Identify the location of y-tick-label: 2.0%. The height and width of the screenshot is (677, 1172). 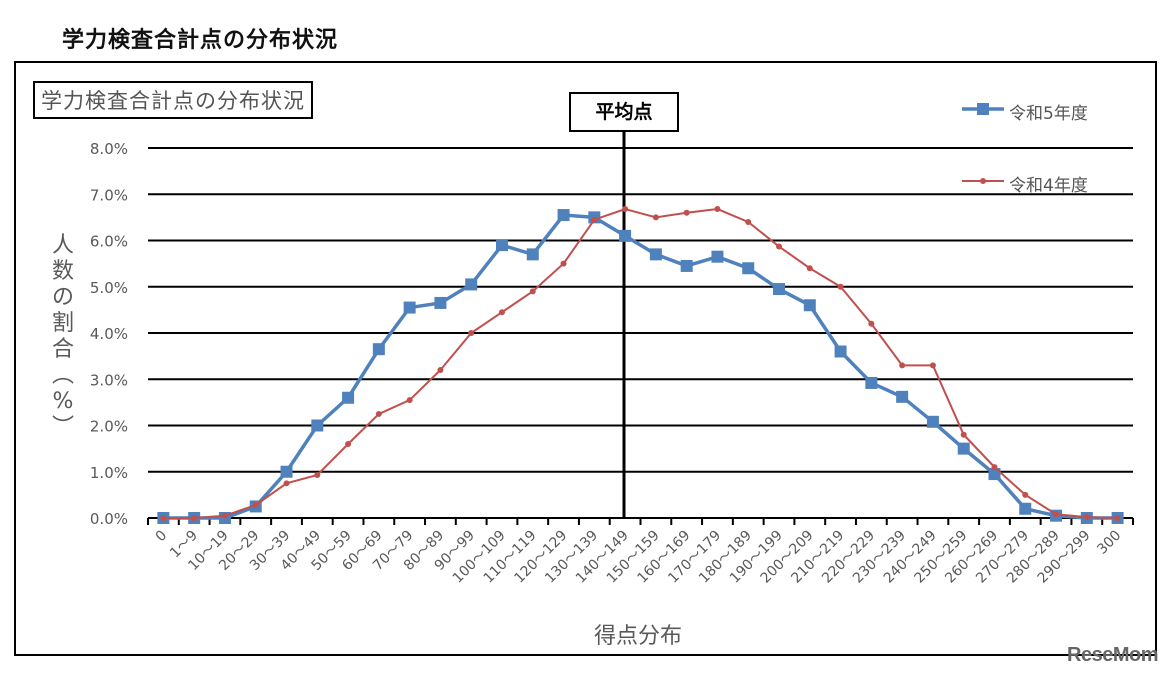
(109, 427).